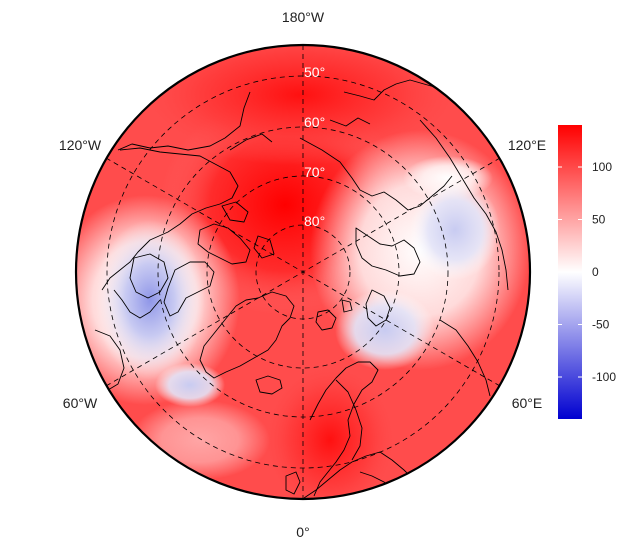  What do you see at coordinates (599, 220) in the screenshot?
I see `colorbar-tick-label: 50` at bounding box center [599, 220].